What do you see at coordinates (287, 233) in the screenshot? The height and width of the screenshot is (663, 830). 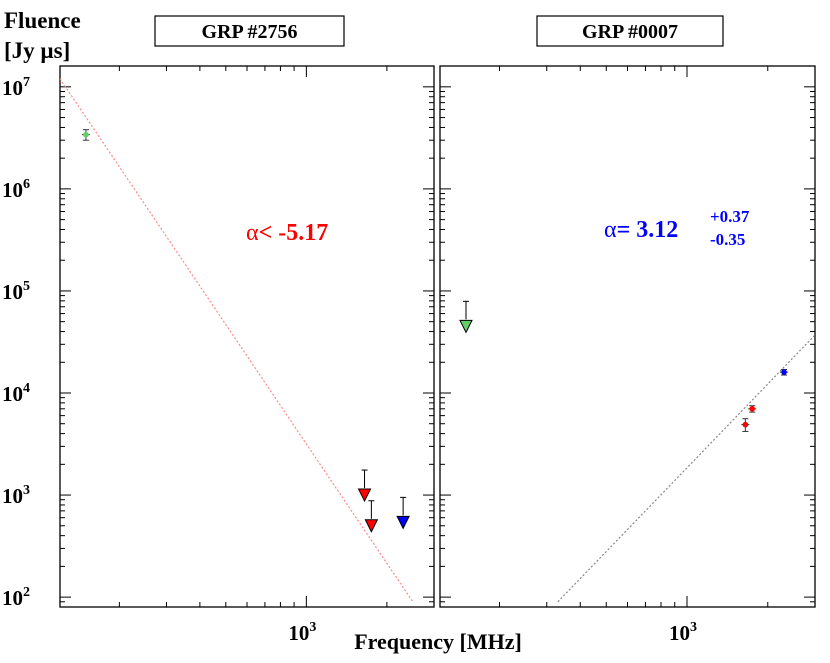 I see `spectral-index-annotation: α< -5.17` at bounding box center [287, 233].